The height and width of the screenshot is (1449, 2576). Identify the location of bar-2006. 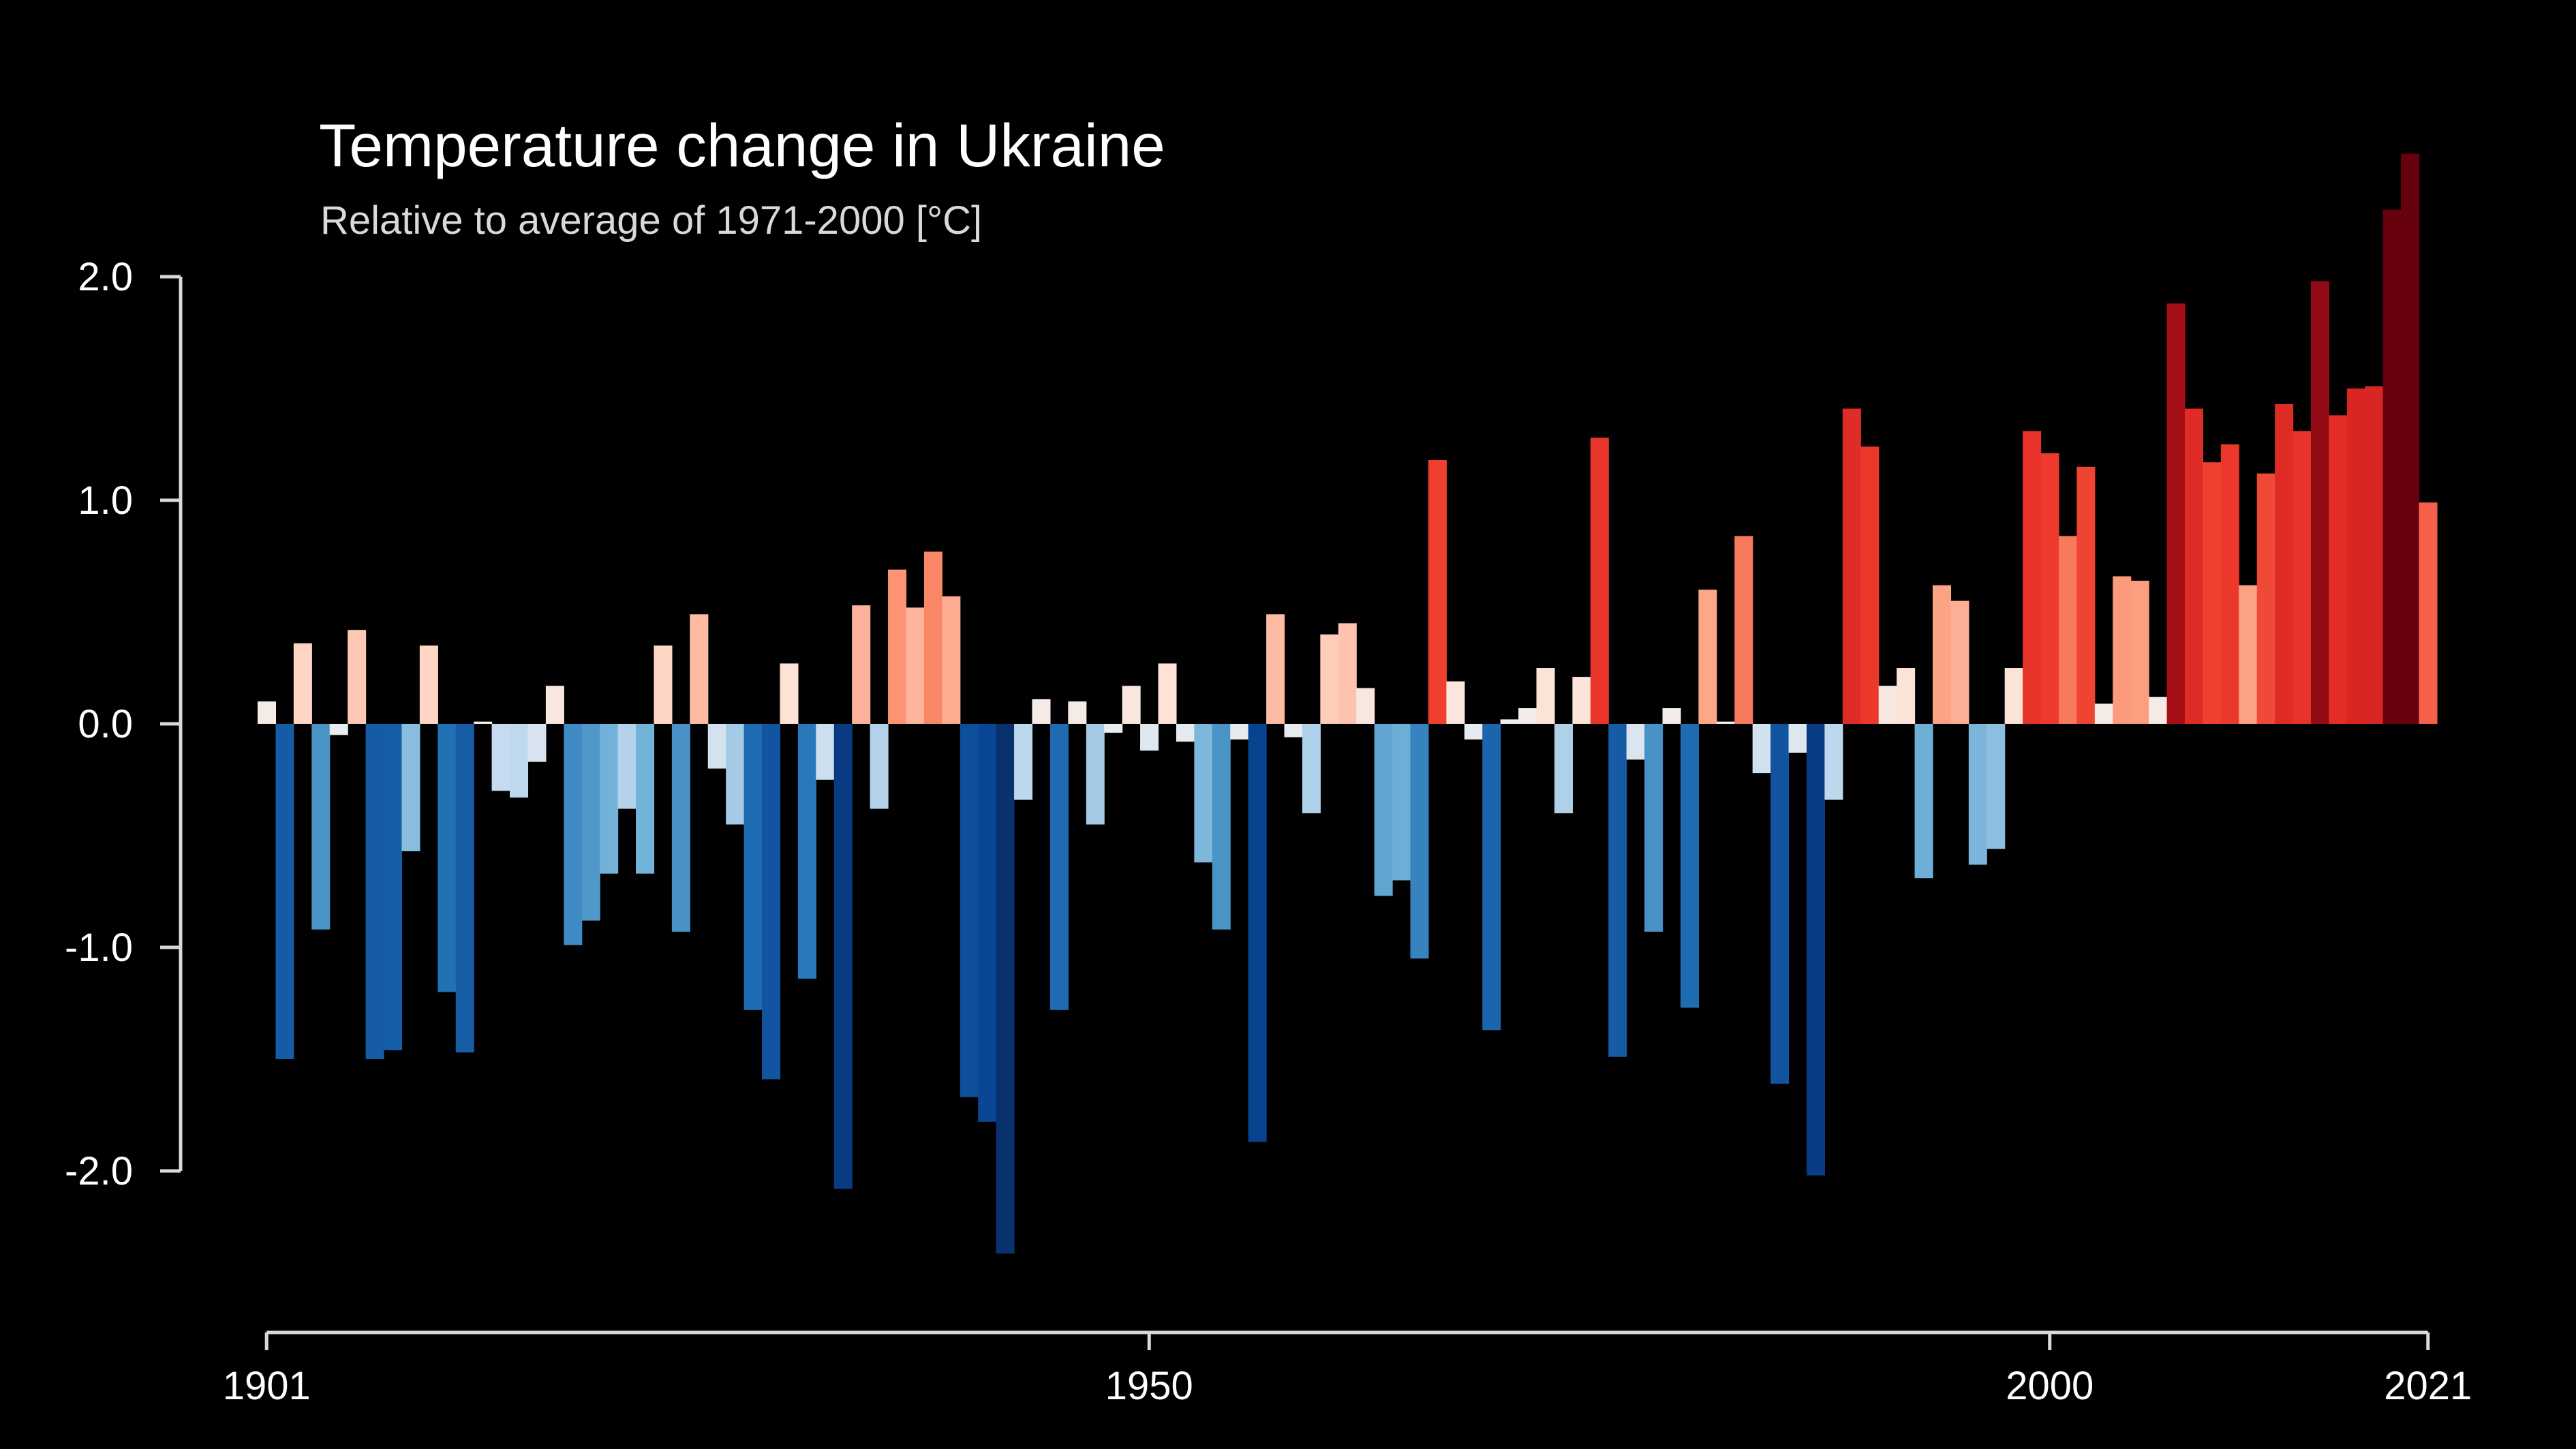
(2158, 710).